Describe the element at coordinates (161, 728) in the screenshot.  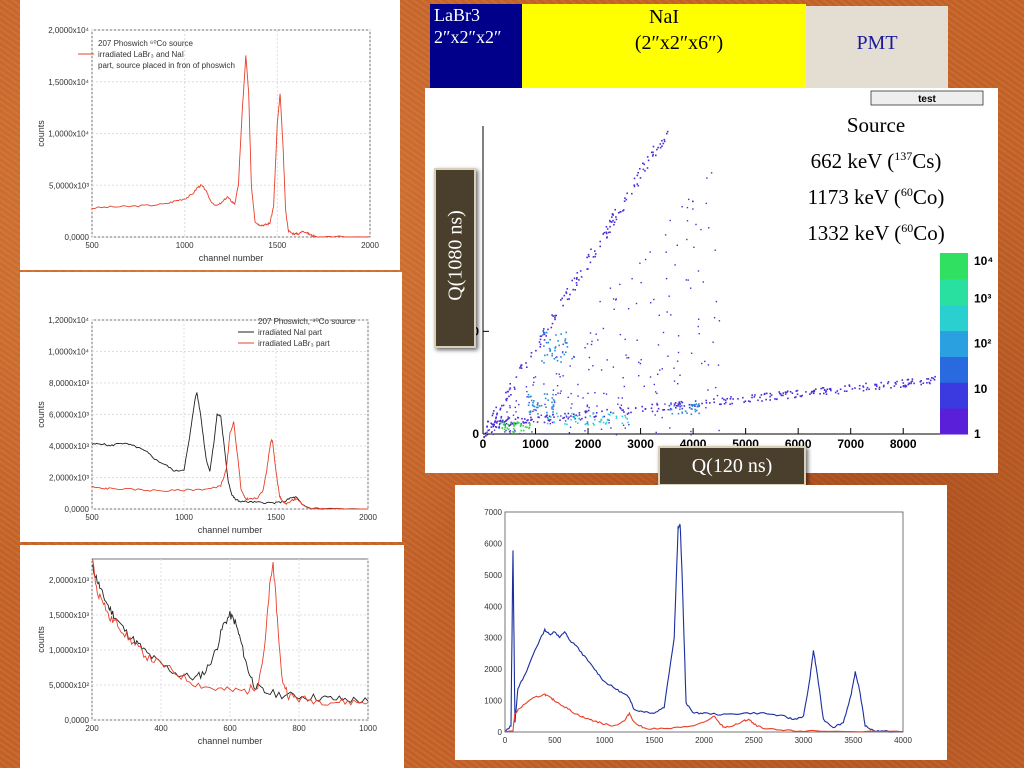
I see `x-tick-label: 400` at that location.